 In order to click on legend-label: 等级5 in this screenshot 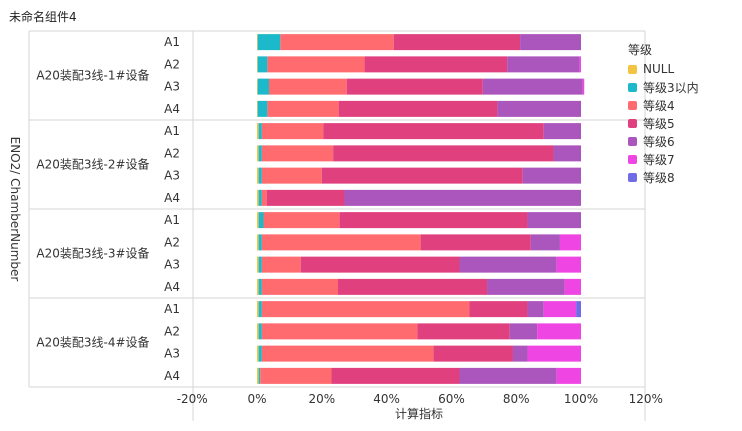, I will do `click(659, 123)`.